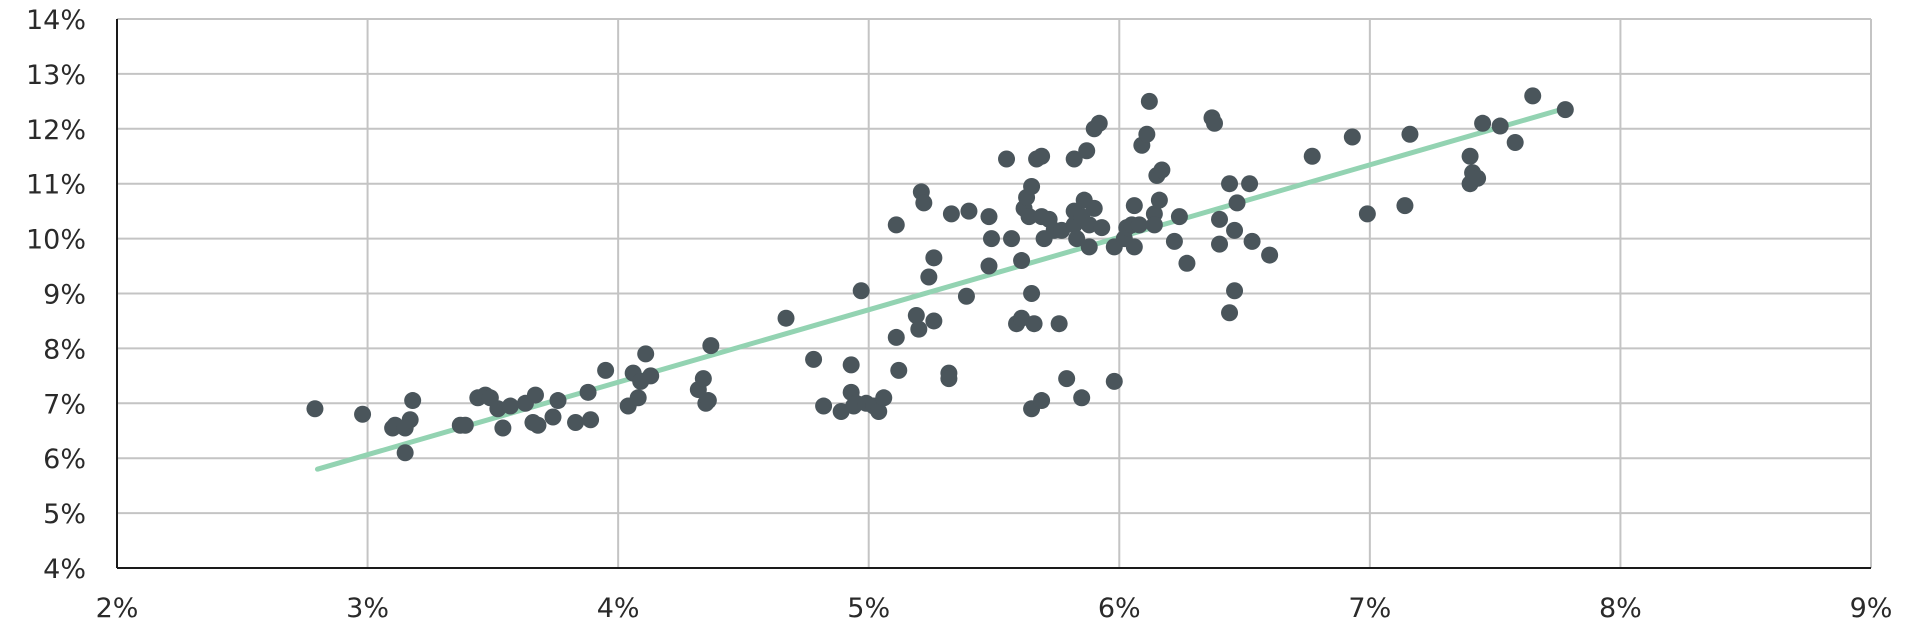 The height and width of the screenshot is (633, 1920). I want to click on y-tick-label: 12%, so click(56, 130).